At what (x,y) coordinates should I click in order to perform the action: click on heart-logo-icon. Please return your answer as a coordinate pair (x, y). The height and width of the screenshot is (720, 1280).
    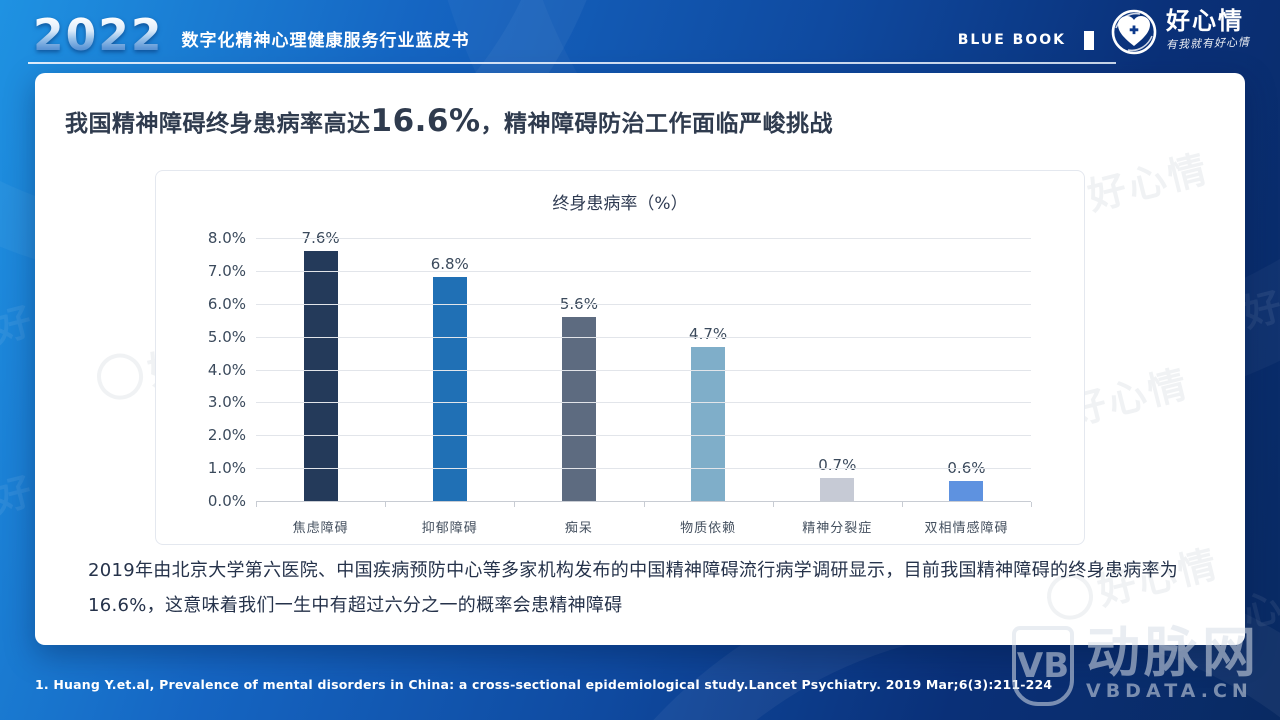
    Looking at the image, I should click on (1134, 32).